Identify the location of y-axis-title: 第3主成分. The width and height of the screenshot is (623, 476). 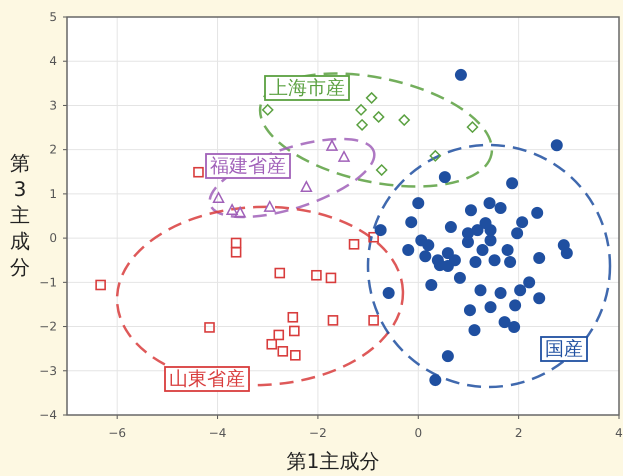
(20, 215).